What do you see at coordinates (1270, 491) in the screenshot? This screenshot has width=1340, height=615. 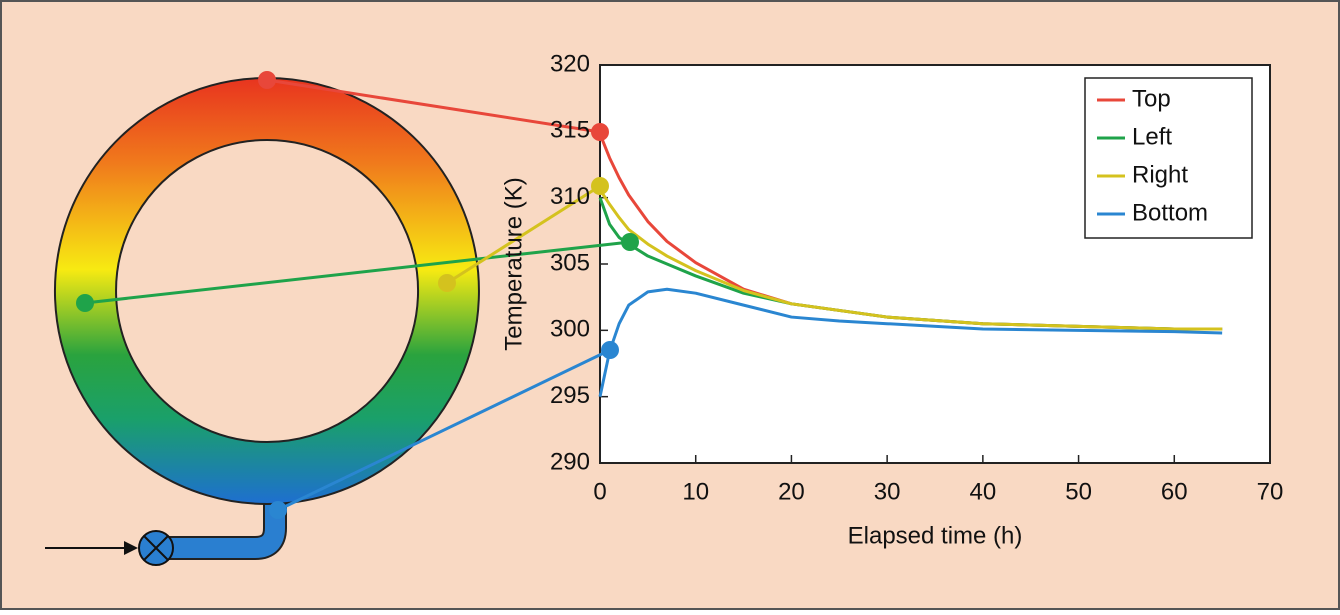 I see `x-tick-label: 70` at bounding box center [1270, 491].